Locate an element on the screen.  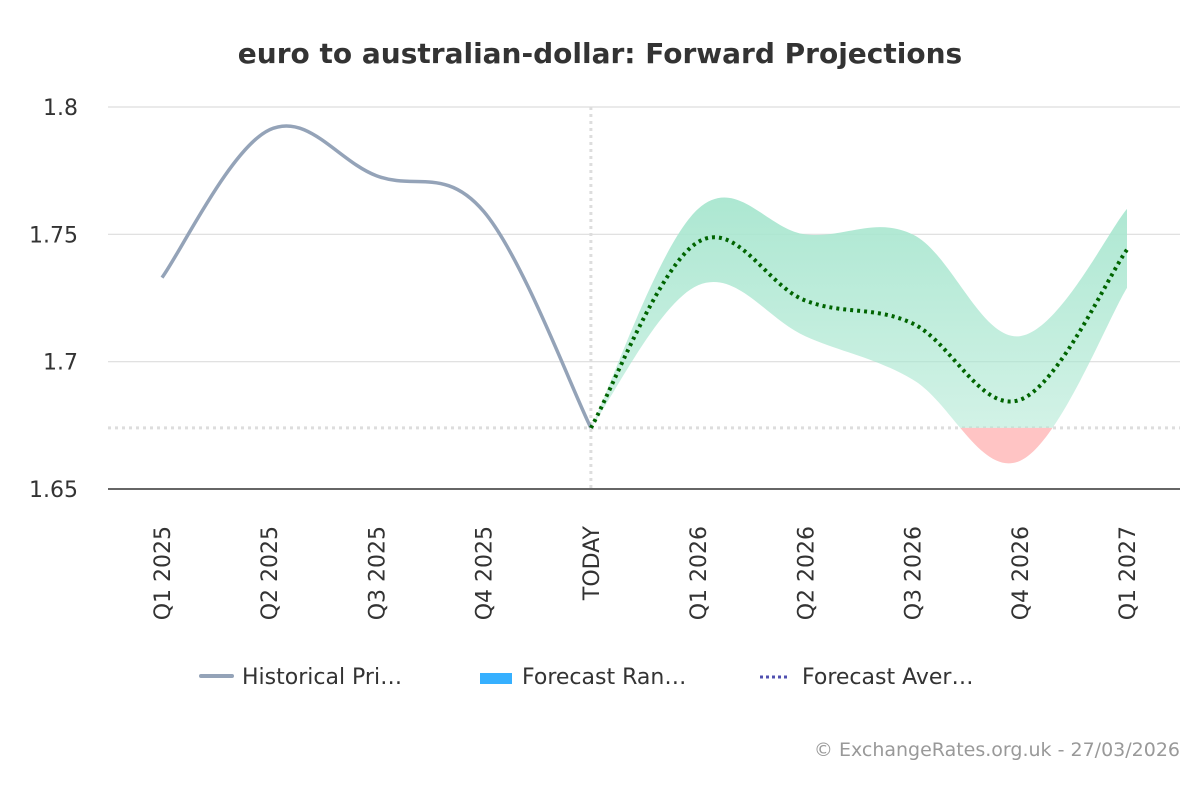
x-tick-label: Q1 2027 is located at coordinates (1128, 573).